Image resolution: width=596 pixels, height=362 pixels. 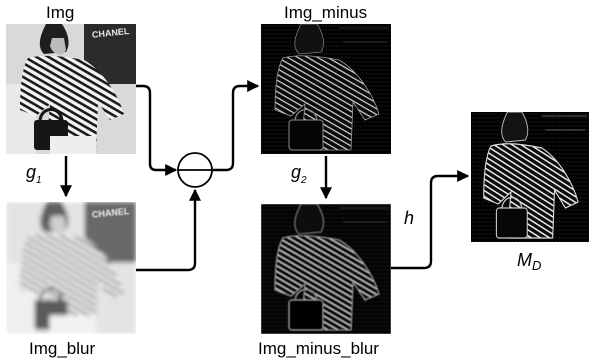 I want to click on img-photo: CHANEL, so click(x=71, y=89).